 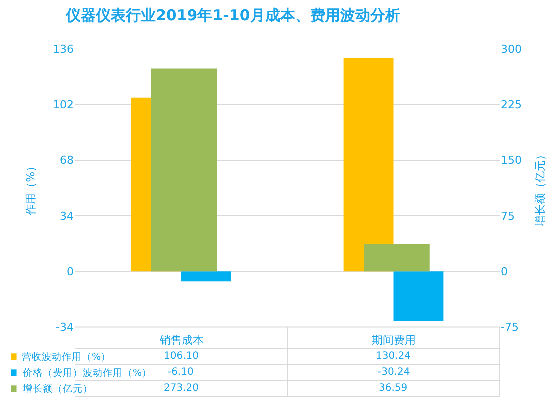 What do you see at coordinates (65, 327) in the screenshot?
I see `y-tick-label: -34` at bounding box center [65, 327].